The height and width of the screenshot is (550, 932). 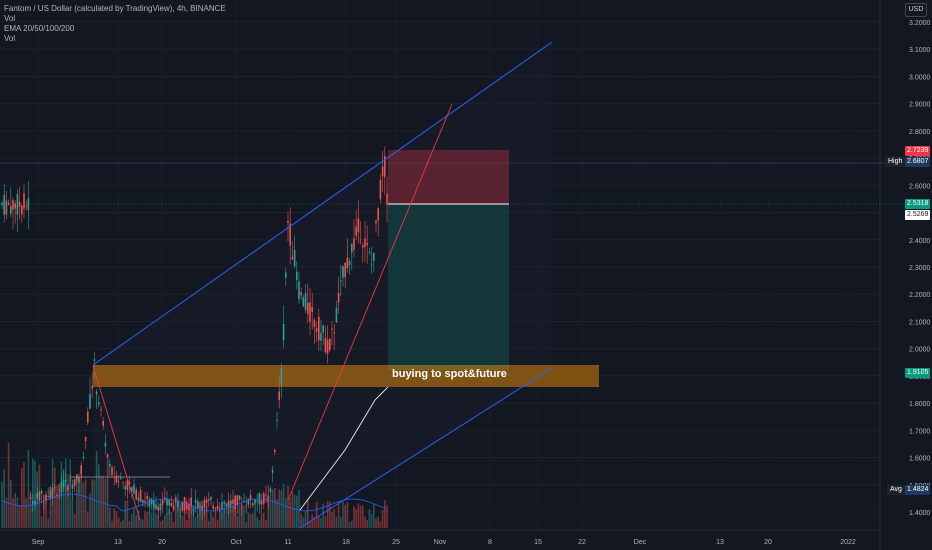 What do you see at coordinates (115, 29) in the screenshot?
I see `legend-ema: EMA 20/50/100/200` at bounding box center [115, 29].